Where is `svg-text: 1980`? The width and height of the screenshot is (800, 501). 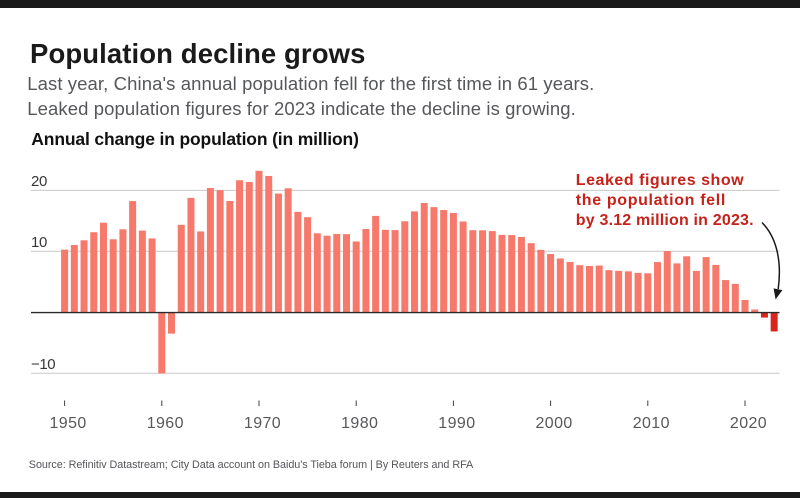
svg-text: 1980 is located at coordinates (359, 423).